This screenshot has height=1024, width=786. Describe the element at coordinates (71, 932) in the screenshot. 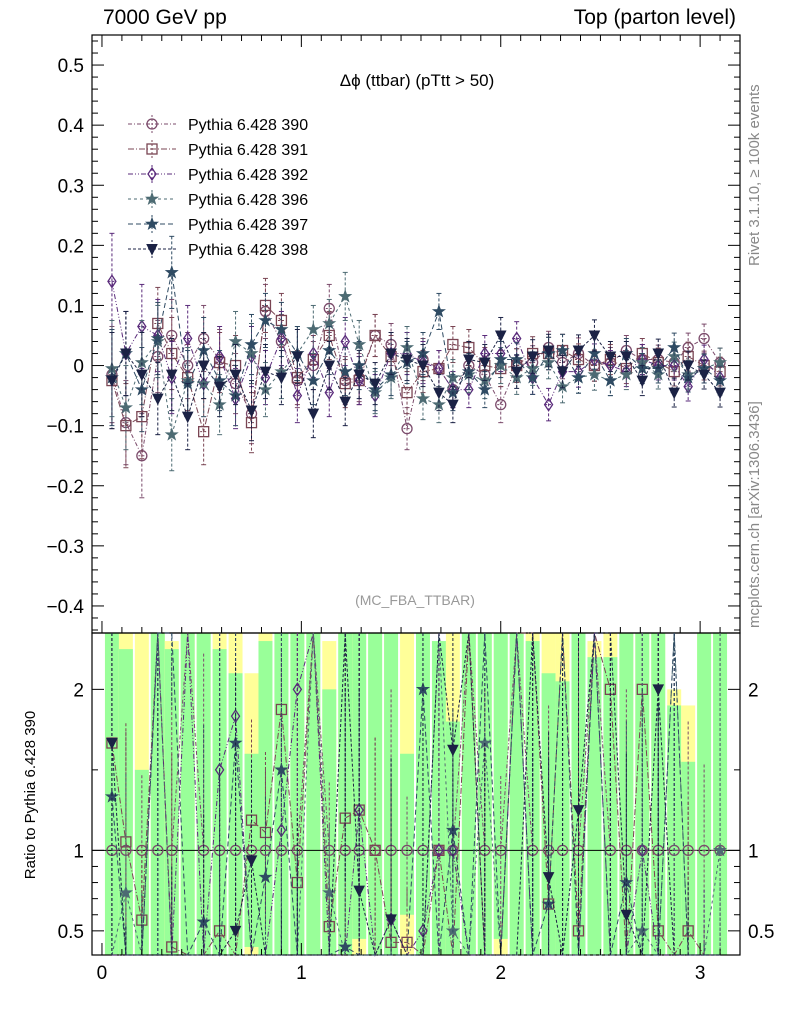

I see `ratio-y-tick-label: 0.5` at that location.